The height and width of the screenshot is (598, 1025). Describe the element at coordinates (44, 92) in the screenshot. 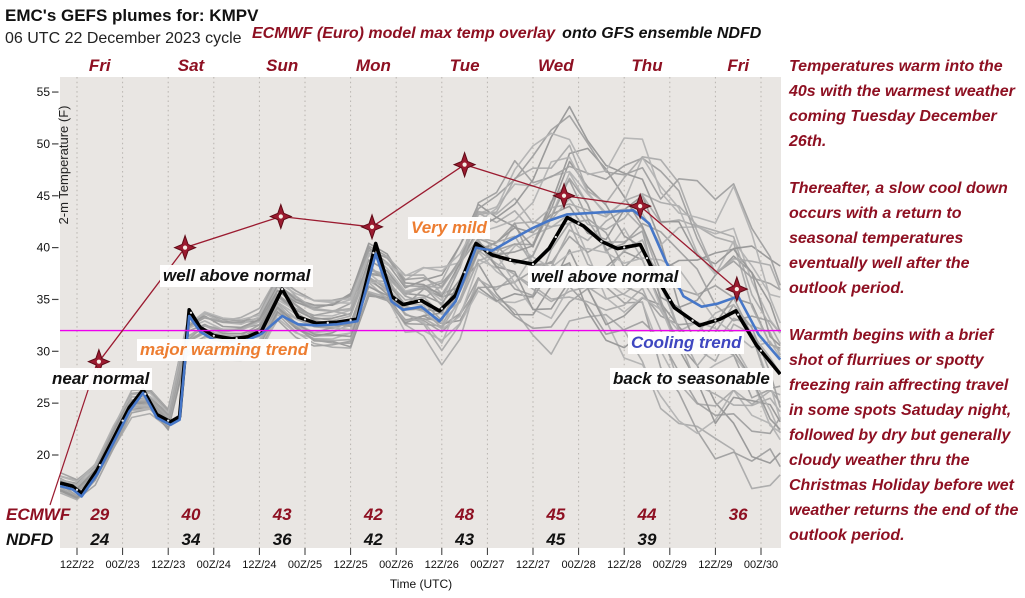

I see `y-tick-label: 55` at that location.